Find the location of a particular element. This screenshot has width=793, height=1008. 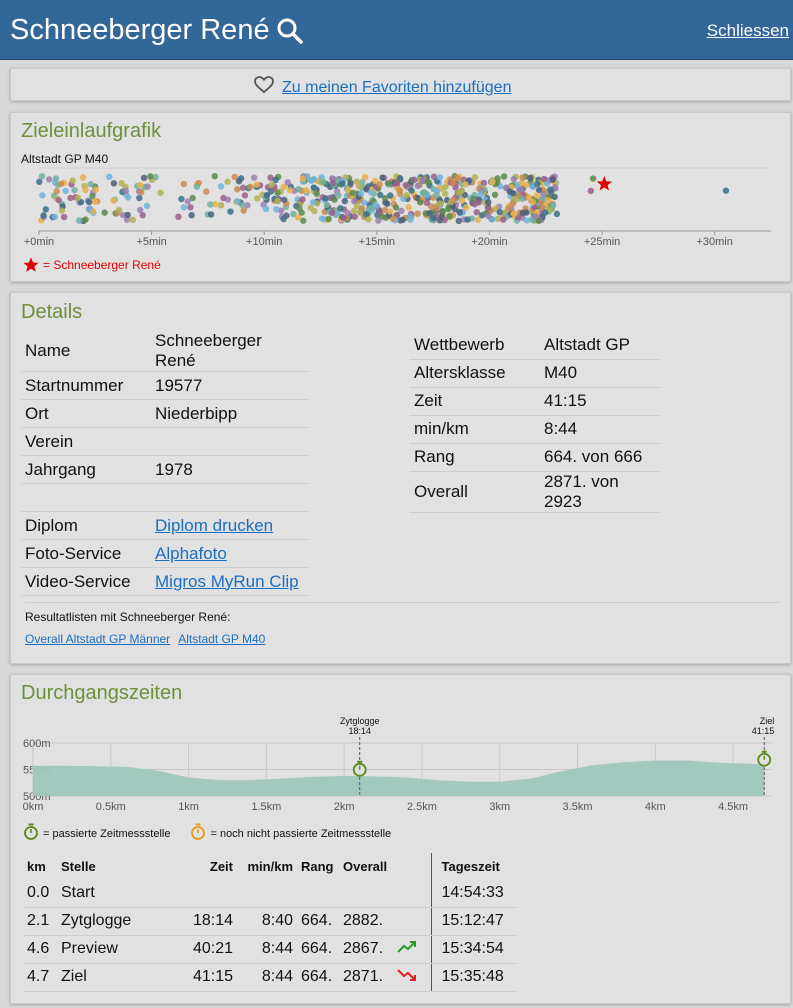

details-key: min/km is located at coordinates (475, 429).